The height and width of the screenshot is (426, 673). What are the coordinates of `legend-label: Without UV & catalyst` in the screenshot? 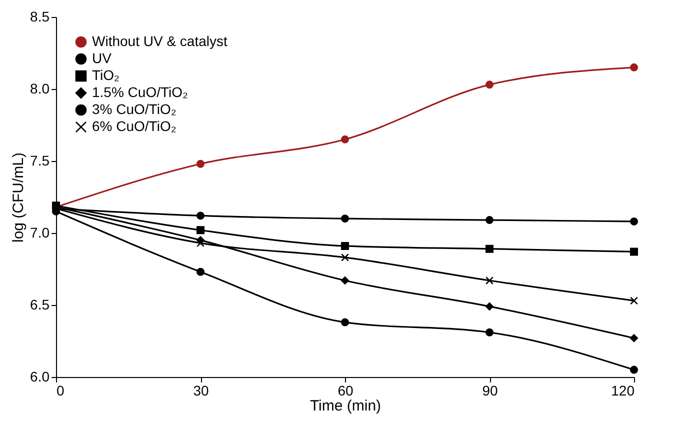 It's located at (160, 41).